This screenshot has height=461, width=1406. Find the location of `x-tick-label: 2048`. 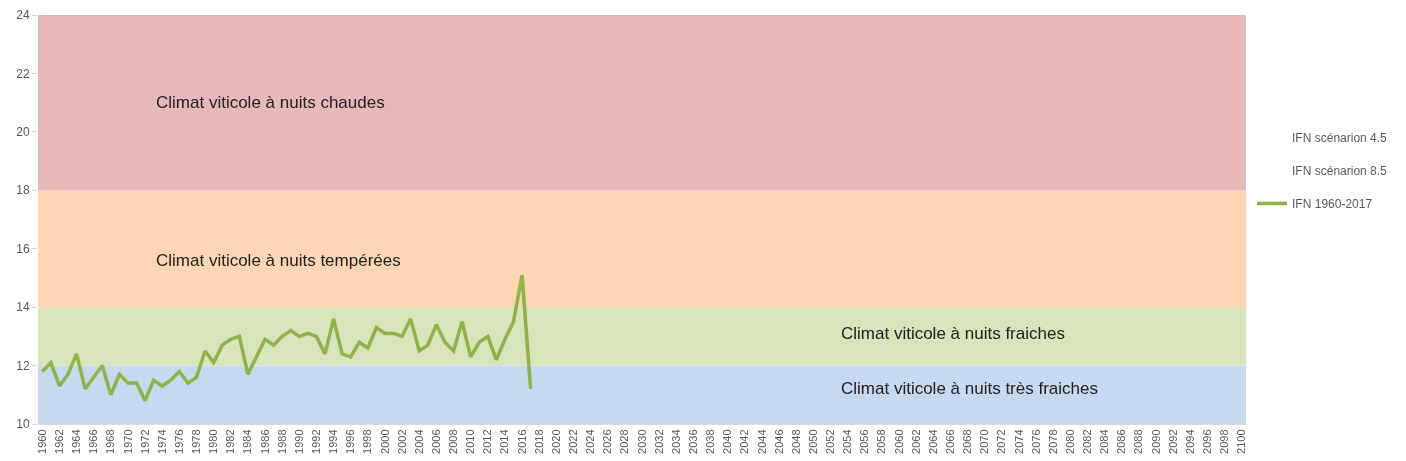

x-tick-label: 2048 is located at coordinates (795, 441).